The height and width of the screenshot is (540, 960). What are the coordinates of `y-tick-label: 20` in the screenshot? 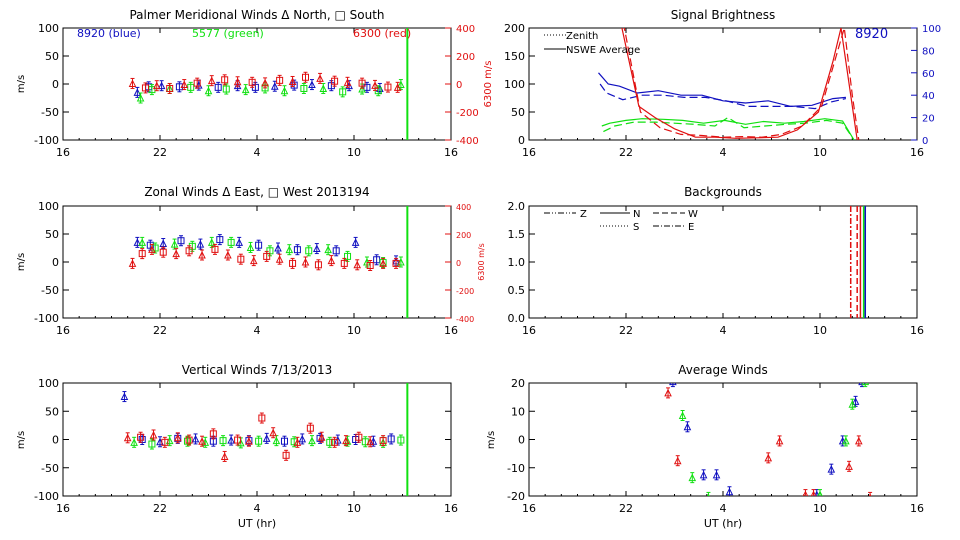 It's located at (518, 383).